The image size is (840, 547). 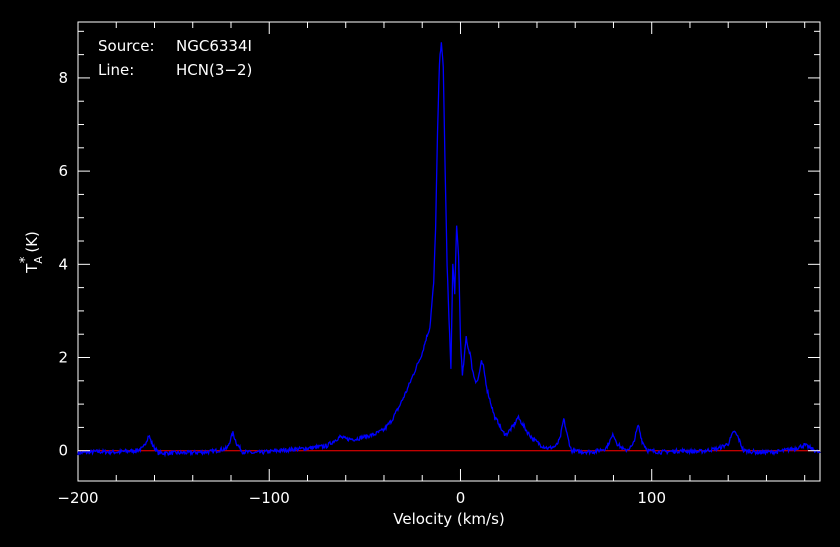 I want to click on y-axis-label-unit: (K), so click(x=32, y=242).